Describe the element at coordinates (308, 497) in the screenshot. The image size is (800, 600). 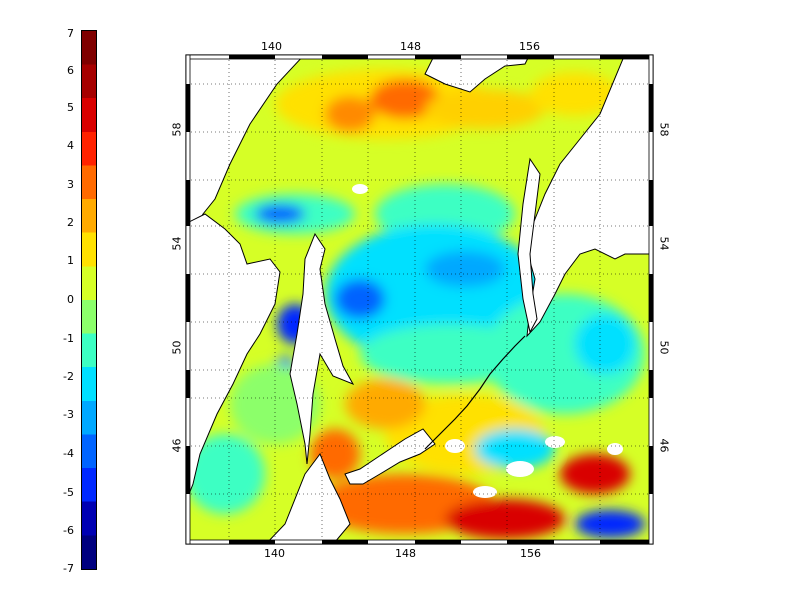
I see `land-hokkaido` at that location.